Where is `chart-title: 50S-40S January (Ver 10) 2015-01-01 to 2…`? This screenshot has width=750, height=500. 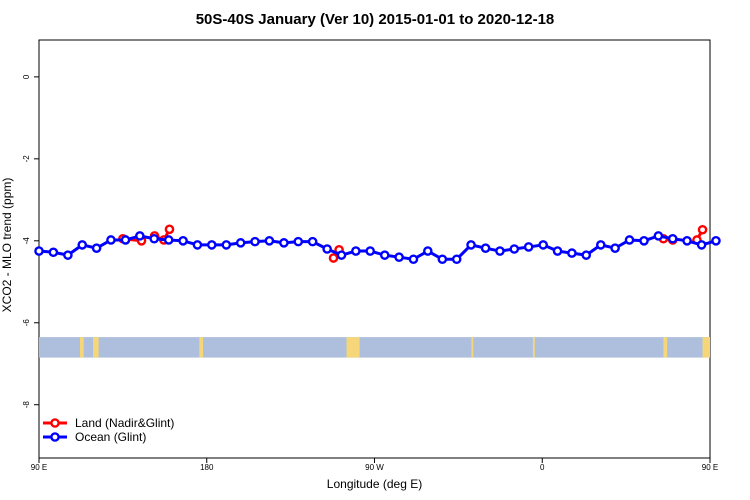 chart-title: 50S-40S January (Ver 10) 2015-01-01 to 2… is located at coordinates (375, 19).